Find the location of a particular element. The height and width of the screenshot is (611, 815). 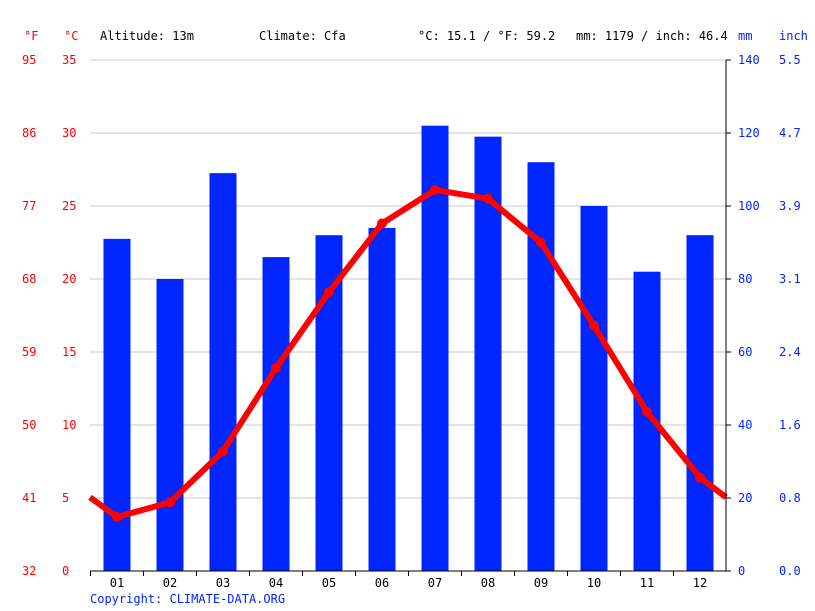

c-tick-label: 35 is located at coordinates (69, 60).